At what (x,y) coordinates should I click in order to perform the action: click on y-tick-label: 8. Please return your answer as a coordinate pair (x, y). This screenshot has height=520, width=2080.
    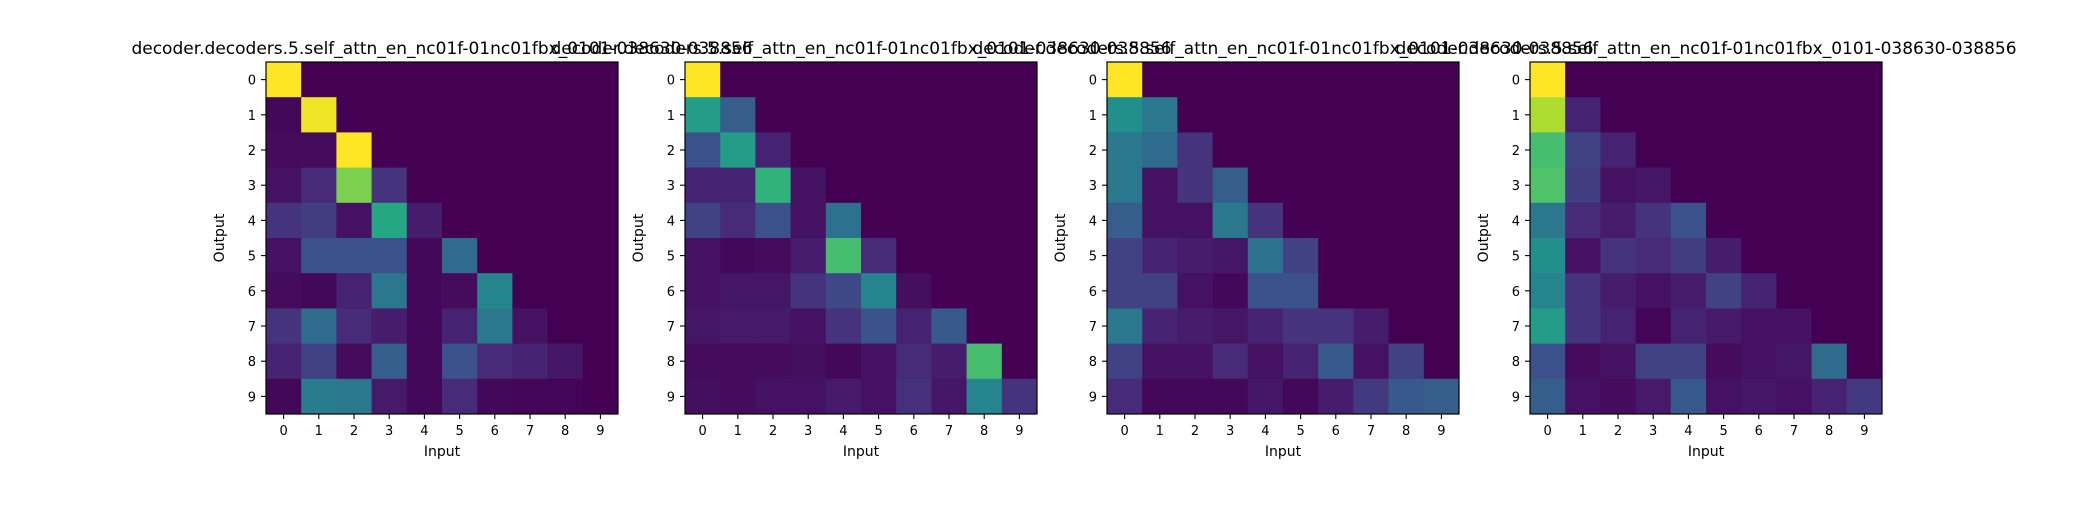
    Looking at the image, I should click on (1093, 362).